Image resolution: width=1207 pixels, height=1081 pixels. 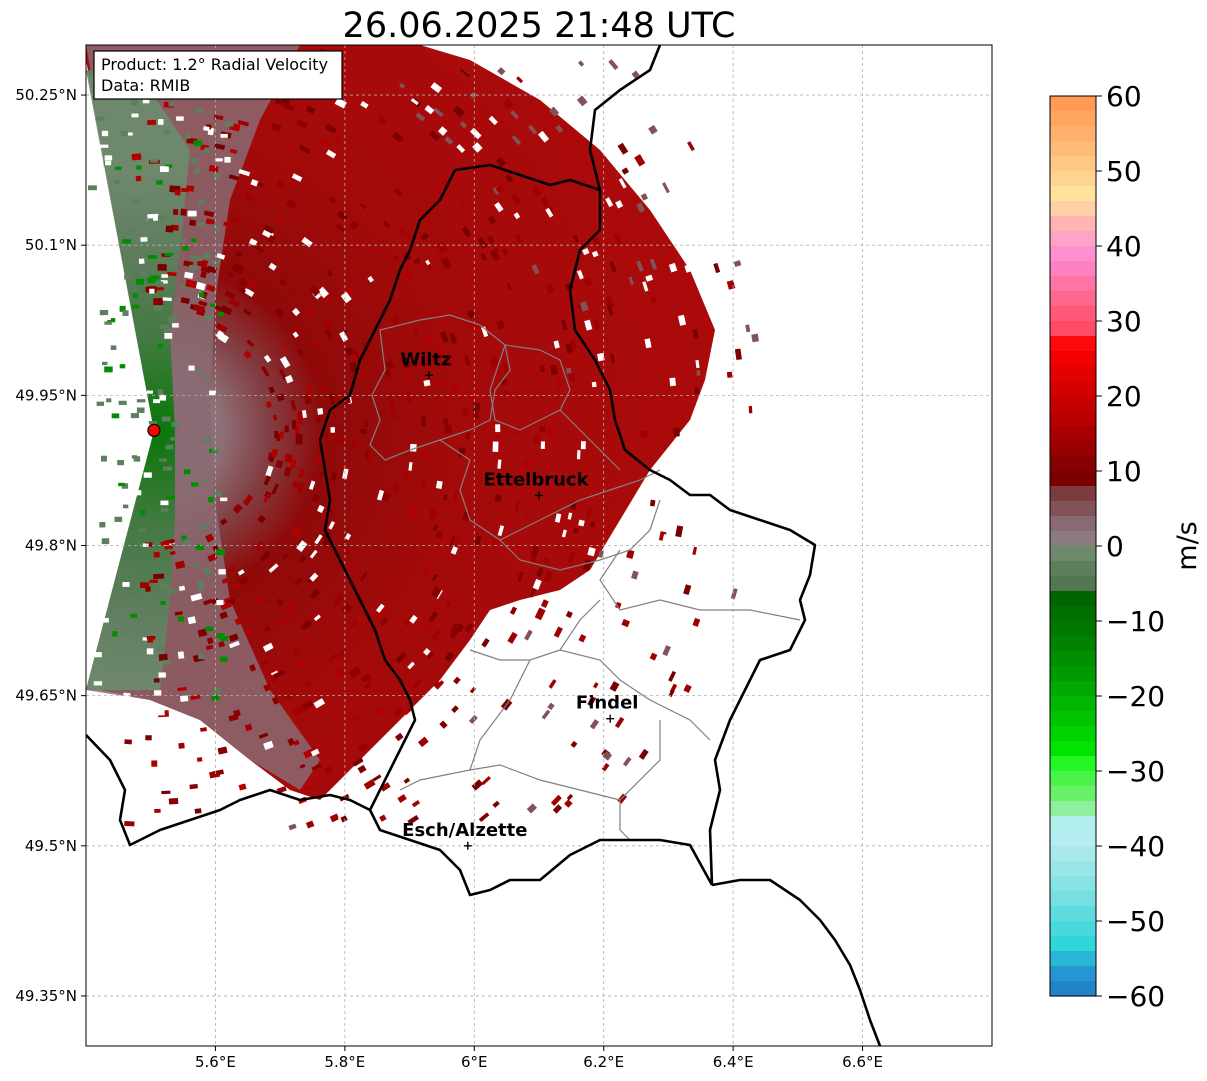 I want to click on cities: Wiltz Ettelbruck Findel Esch/Alzette, so click(x=519, y=599).